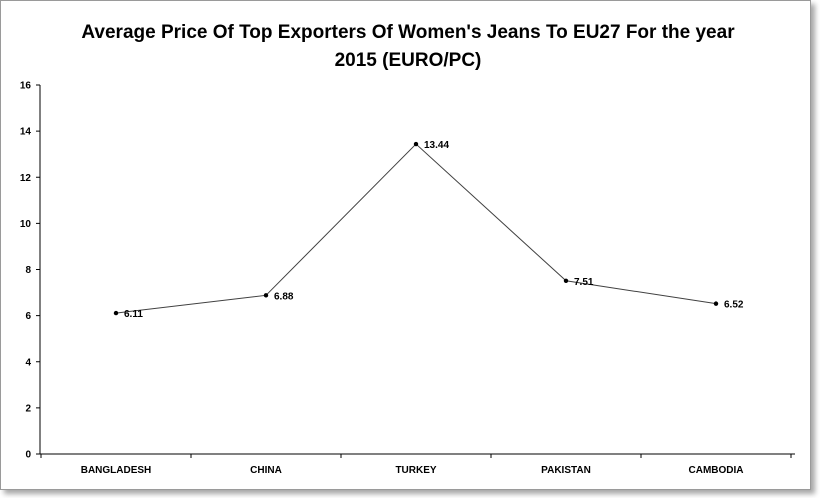 This screenshot has height=498, width=820. Describe the element at coordinates (28, 362) in the screenshot. I see `y-tick-label: 4` at that location.